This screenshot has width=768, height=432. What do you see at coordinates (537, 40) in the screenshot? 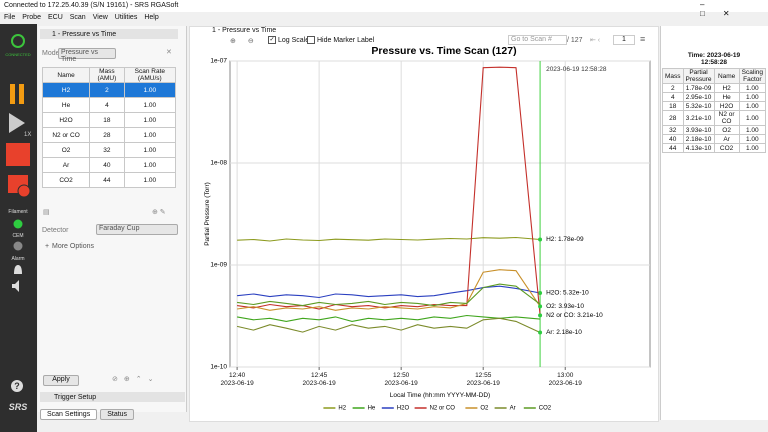
I see `goto-scan-input: Go to Scan #` at bounding box center [537, 40].